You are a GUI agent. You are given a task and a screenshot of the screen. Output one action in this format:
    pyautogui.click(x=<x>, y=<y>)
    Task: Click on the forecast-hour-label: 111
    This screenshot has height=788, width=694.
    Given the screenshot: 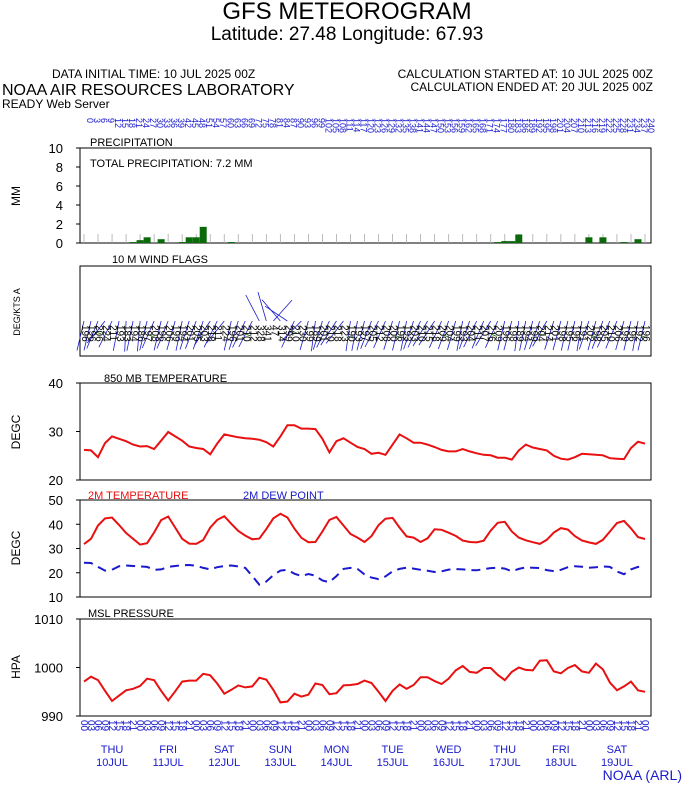 What is the action you would take?
    pyautogui.click(x=349, y=125)
    